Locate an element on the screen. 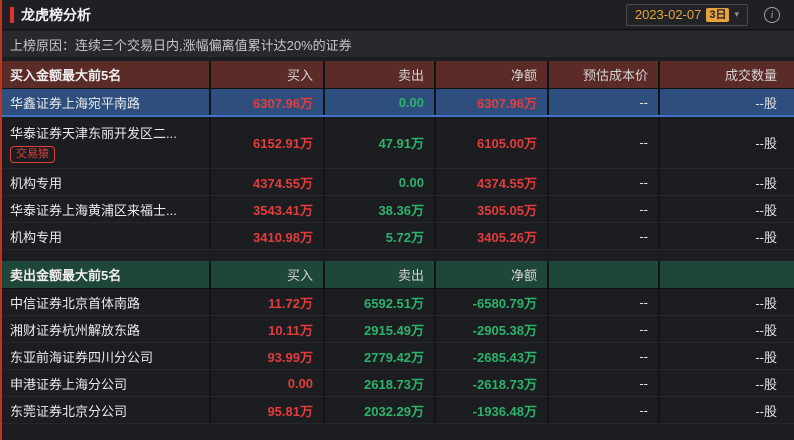 Image resolution: width=794 pixels, height=440 pixels. sell-value-cell: 5.72万 is located at coordinates (380, 236).